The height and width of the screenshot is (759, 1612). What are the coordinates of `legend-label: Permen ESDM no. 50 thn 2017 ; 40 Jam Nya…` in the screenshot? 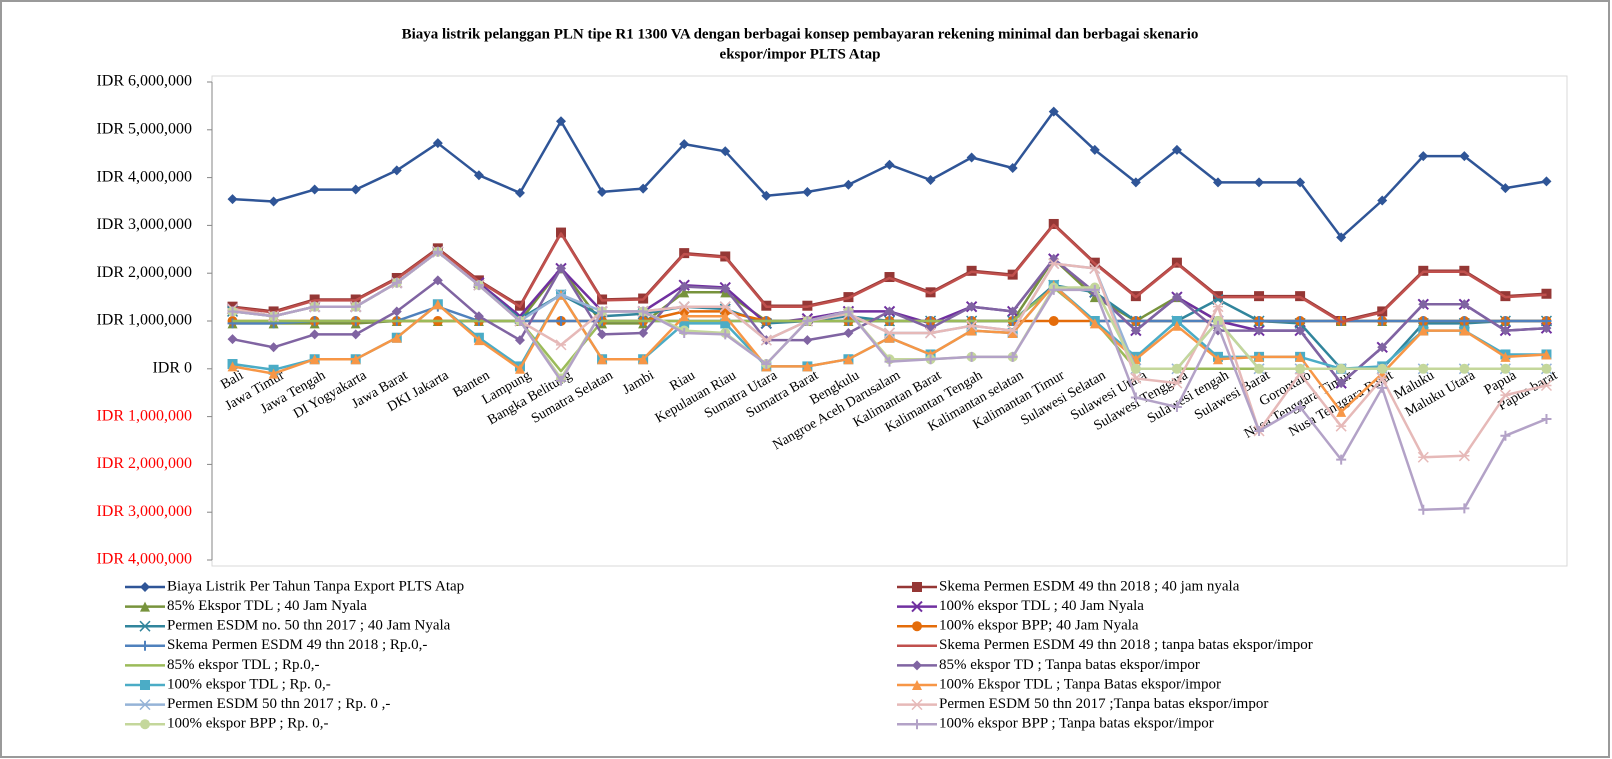 It's located at (309, 626).